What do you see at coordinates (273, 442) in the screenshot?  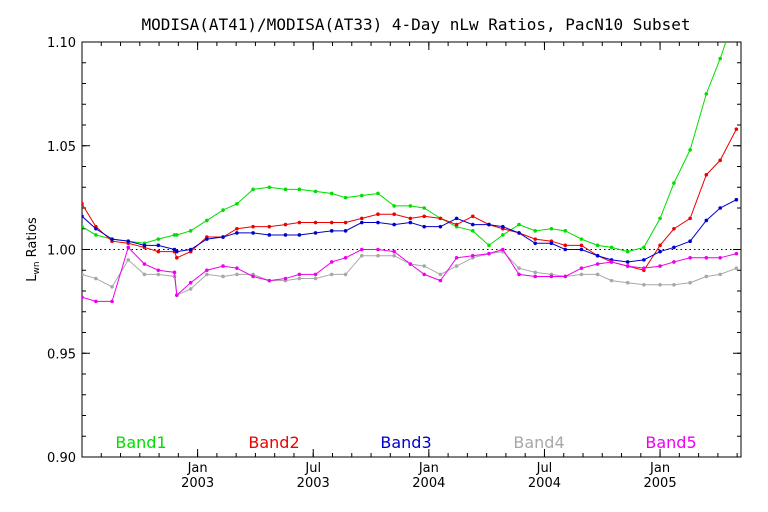 I see `legend-entry-band2: Band2` at bounding box center [273, 442].